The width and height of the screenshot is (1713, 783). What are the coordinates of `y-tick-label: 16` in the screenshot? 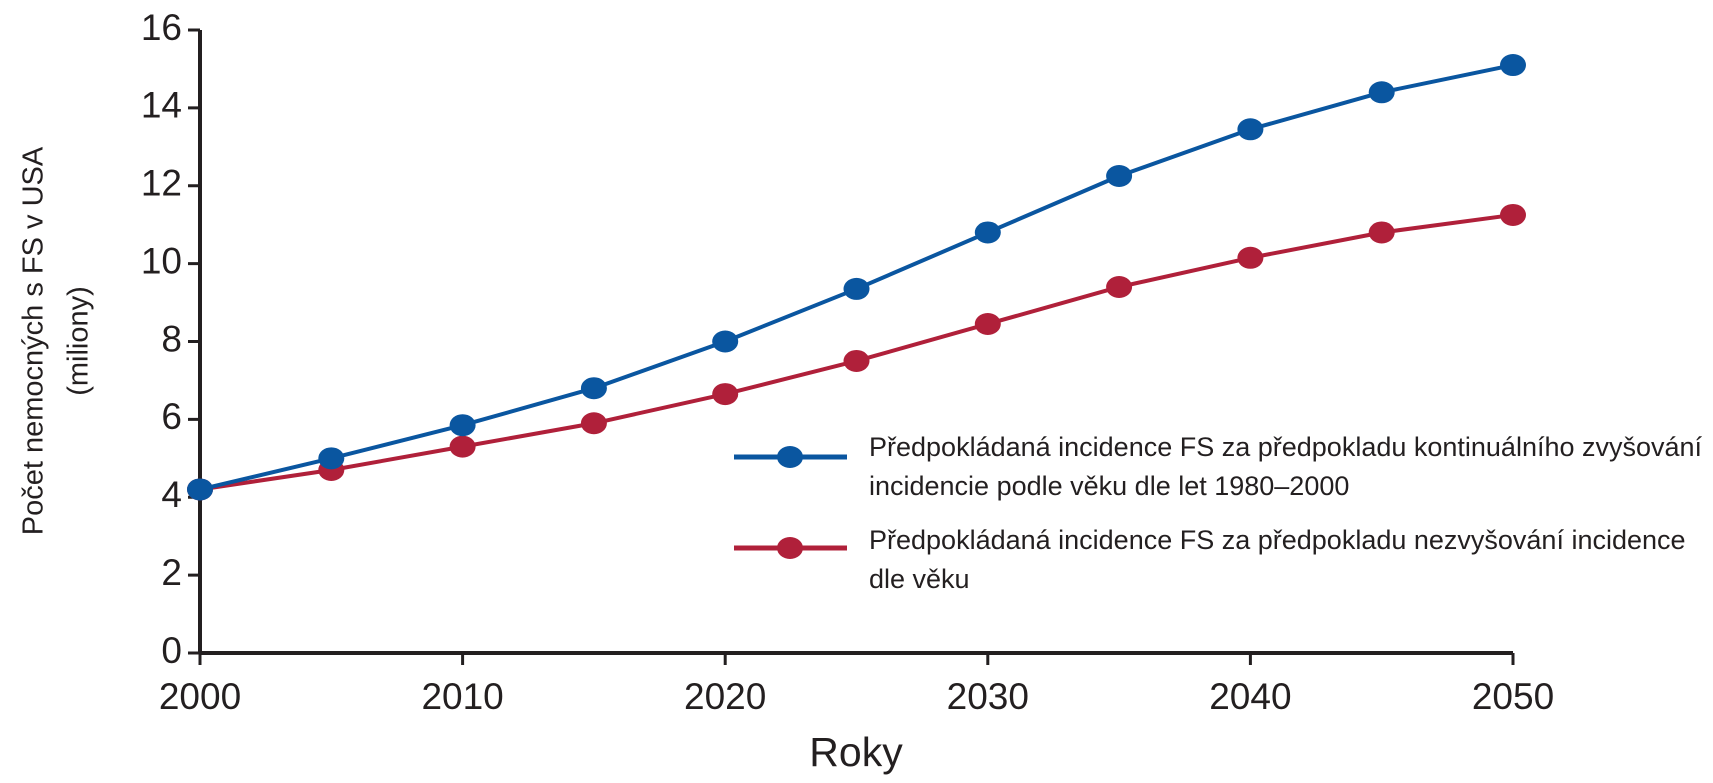 It's located at (161, 27).